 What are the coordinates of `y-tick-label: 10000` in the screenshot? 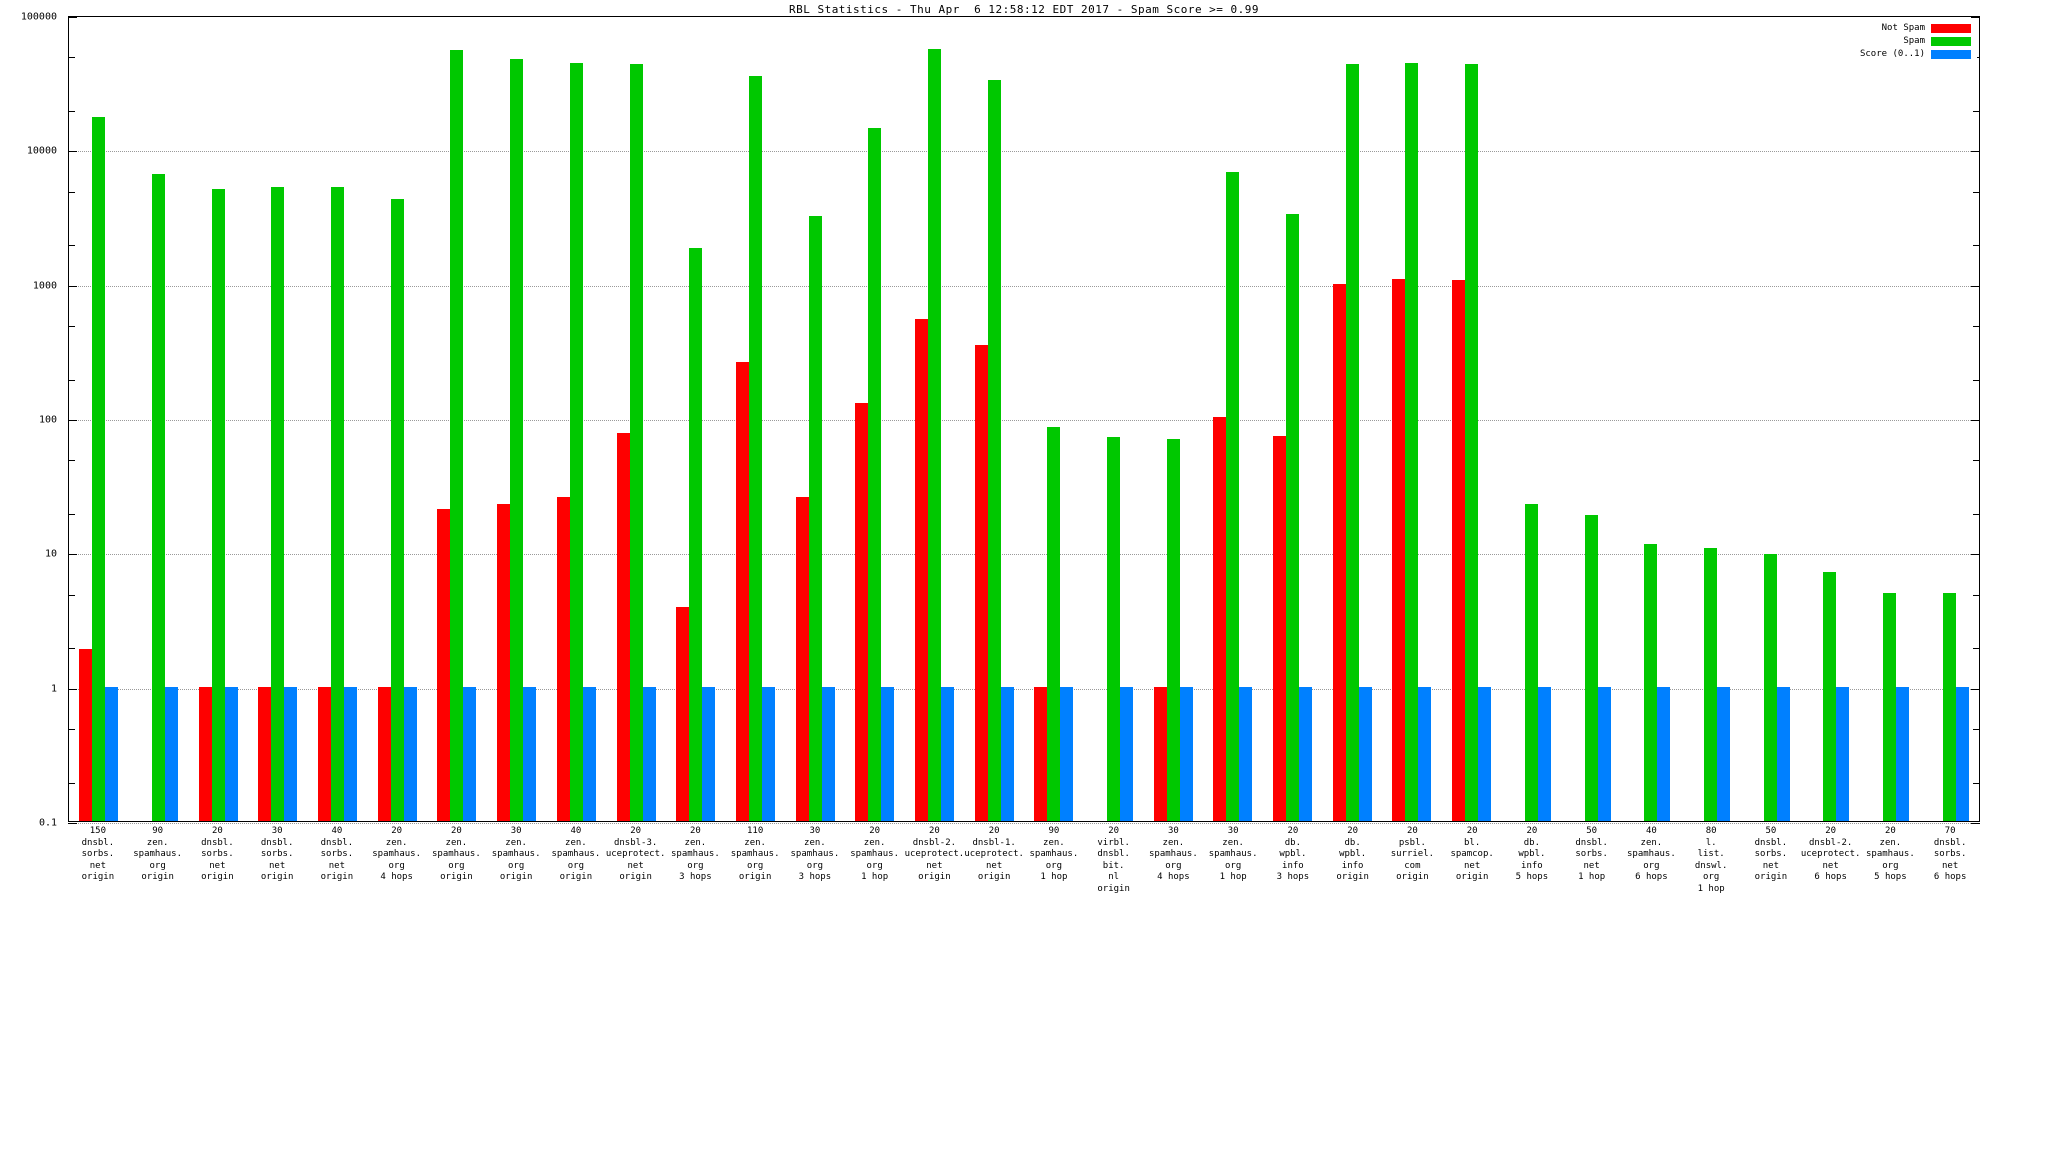 It's located at (41, 151).